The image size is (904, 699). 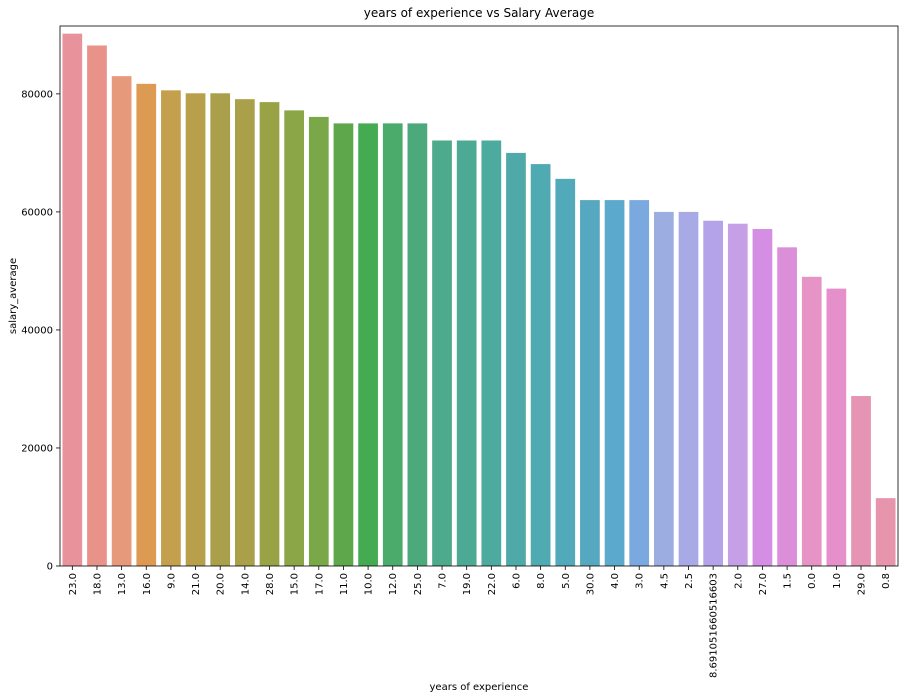 I want to click on x-tick-label: 7.0, so click(x=443, y=581).